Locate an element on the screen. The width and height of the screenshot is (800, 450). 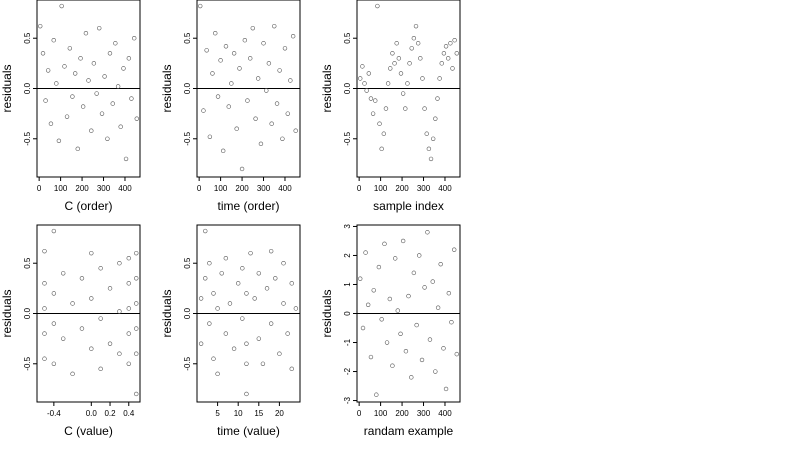
x-axis-title: C (order) is located at coordinates (88, 206).